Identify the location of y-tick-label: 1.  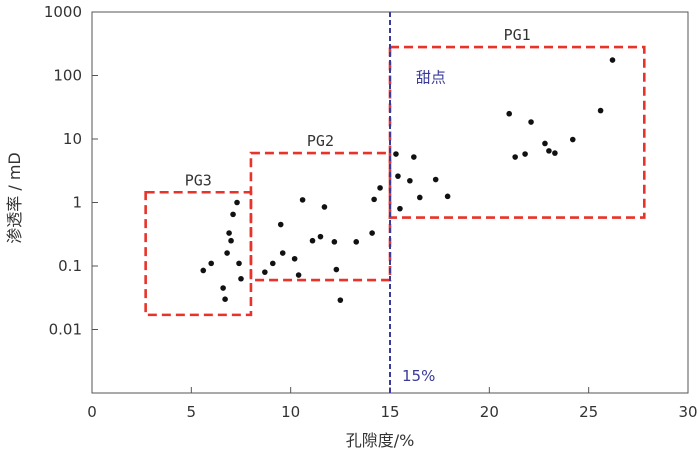
(77, 203).